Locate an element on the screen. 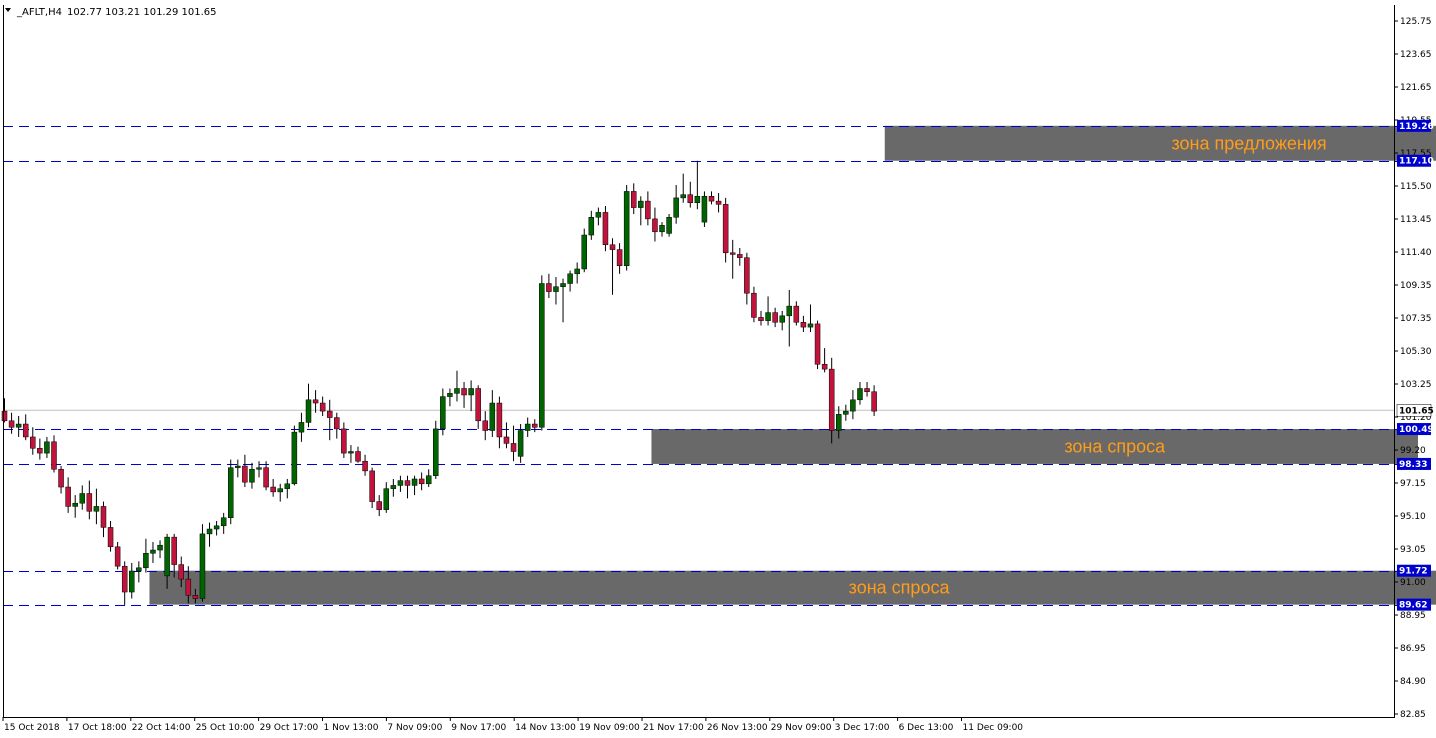 The height and width of the screenshot is (738, 1436). x-tick-label: 11 Dec 09:00 is located at coordinates (993, 728).